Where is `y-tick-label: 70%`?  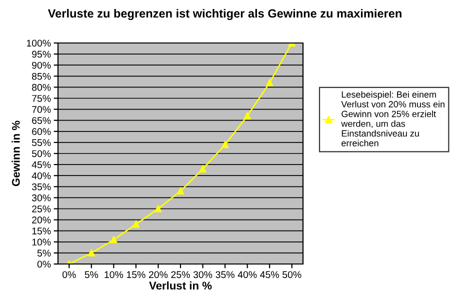 y-tick-label: 70% is located at coordinates (41, 109).